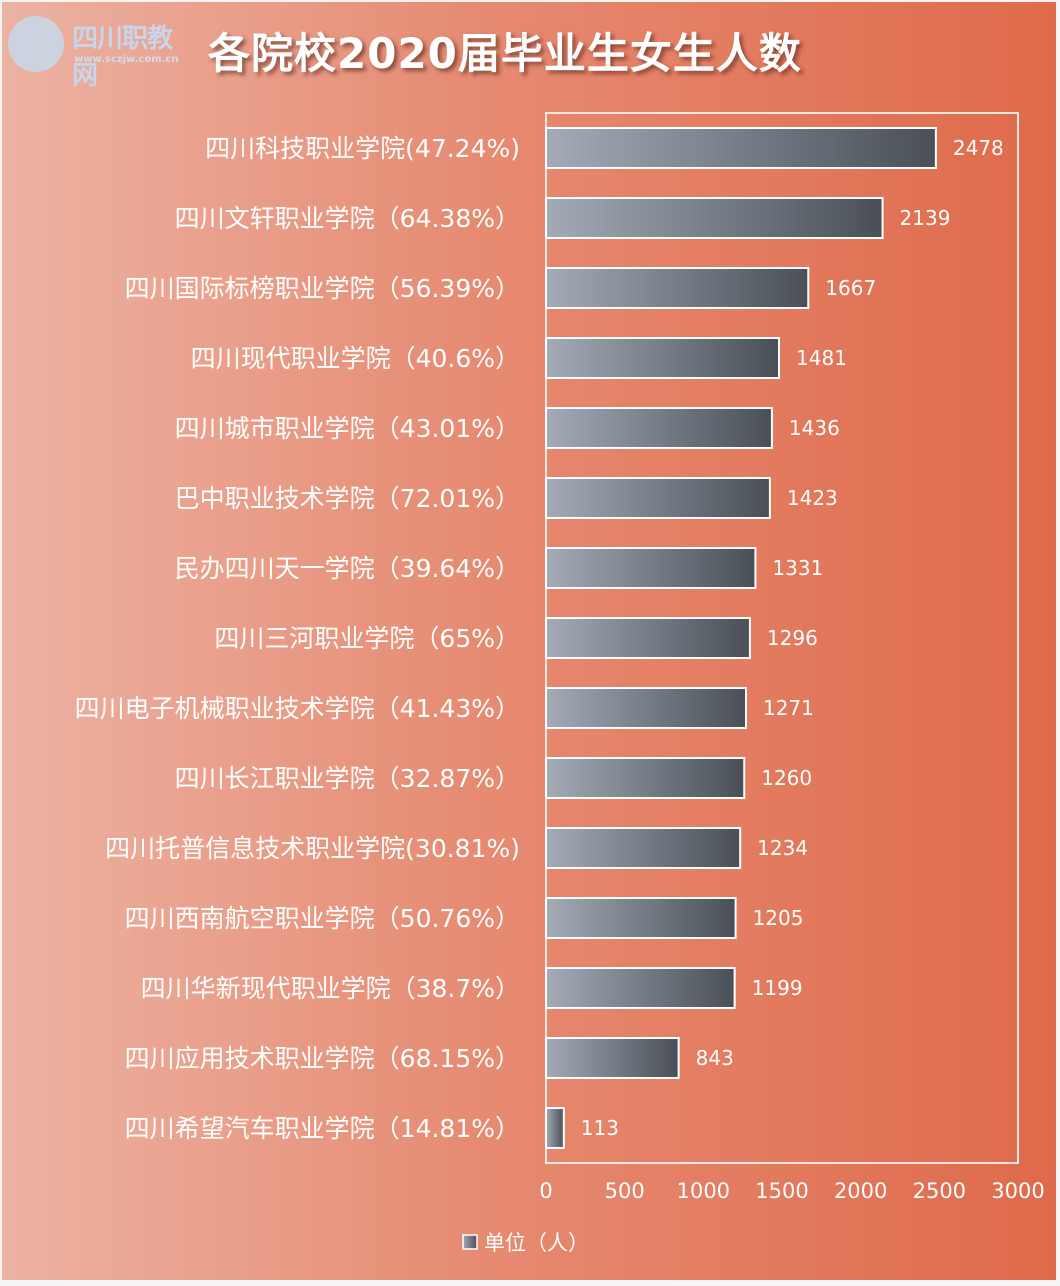  I want to click on category-label: 四川西南航空职业学院（50.76%）, so click(322, 918).